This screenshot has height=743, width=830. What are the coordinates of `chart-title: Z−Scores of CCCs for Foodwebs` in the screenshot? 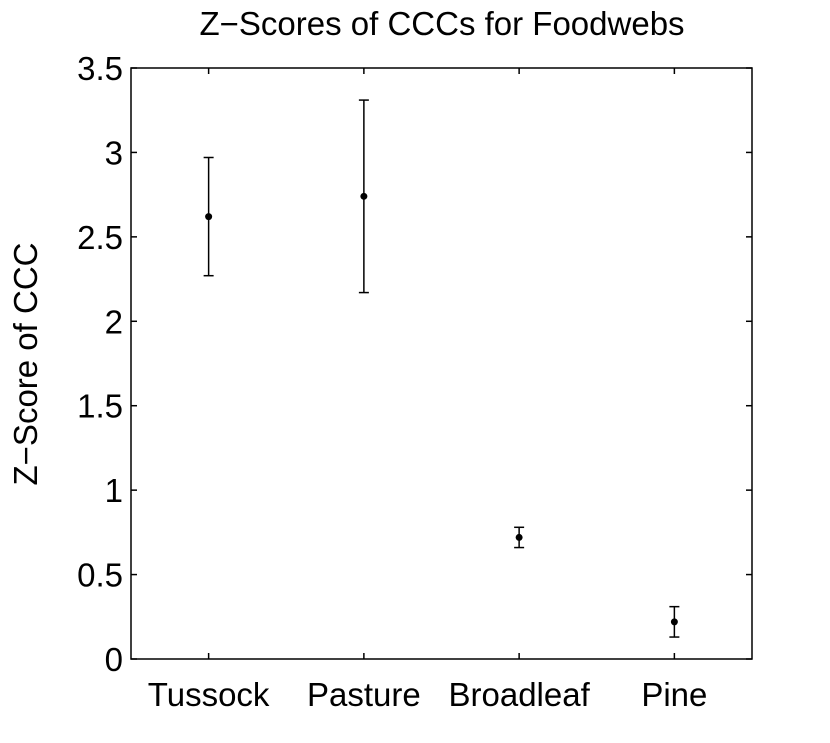 It's located at (441, 23).